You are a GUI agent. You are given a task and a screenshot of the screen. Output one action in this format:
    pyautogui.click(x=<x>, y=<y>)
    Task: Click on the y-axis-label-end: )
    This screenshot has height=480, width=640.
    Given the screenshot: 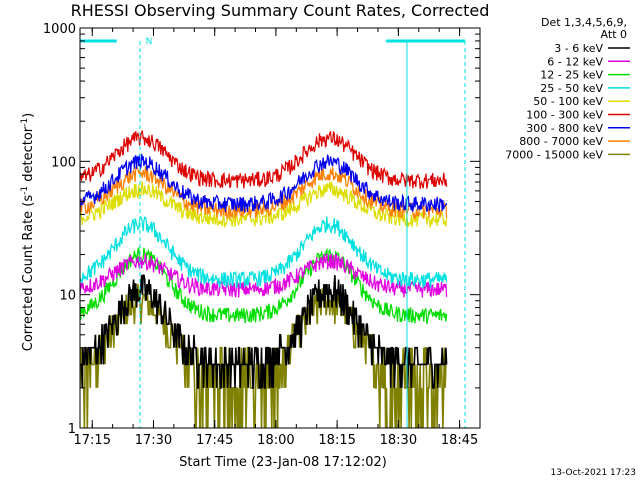 What is the action you would take?
    pyautogui.click(x=28, y=115)
    